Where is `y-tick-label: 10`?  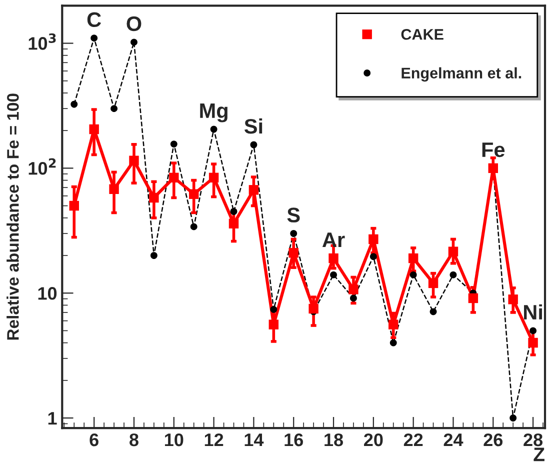 y-tick-label: 10 is located at coordinates (47, 293).